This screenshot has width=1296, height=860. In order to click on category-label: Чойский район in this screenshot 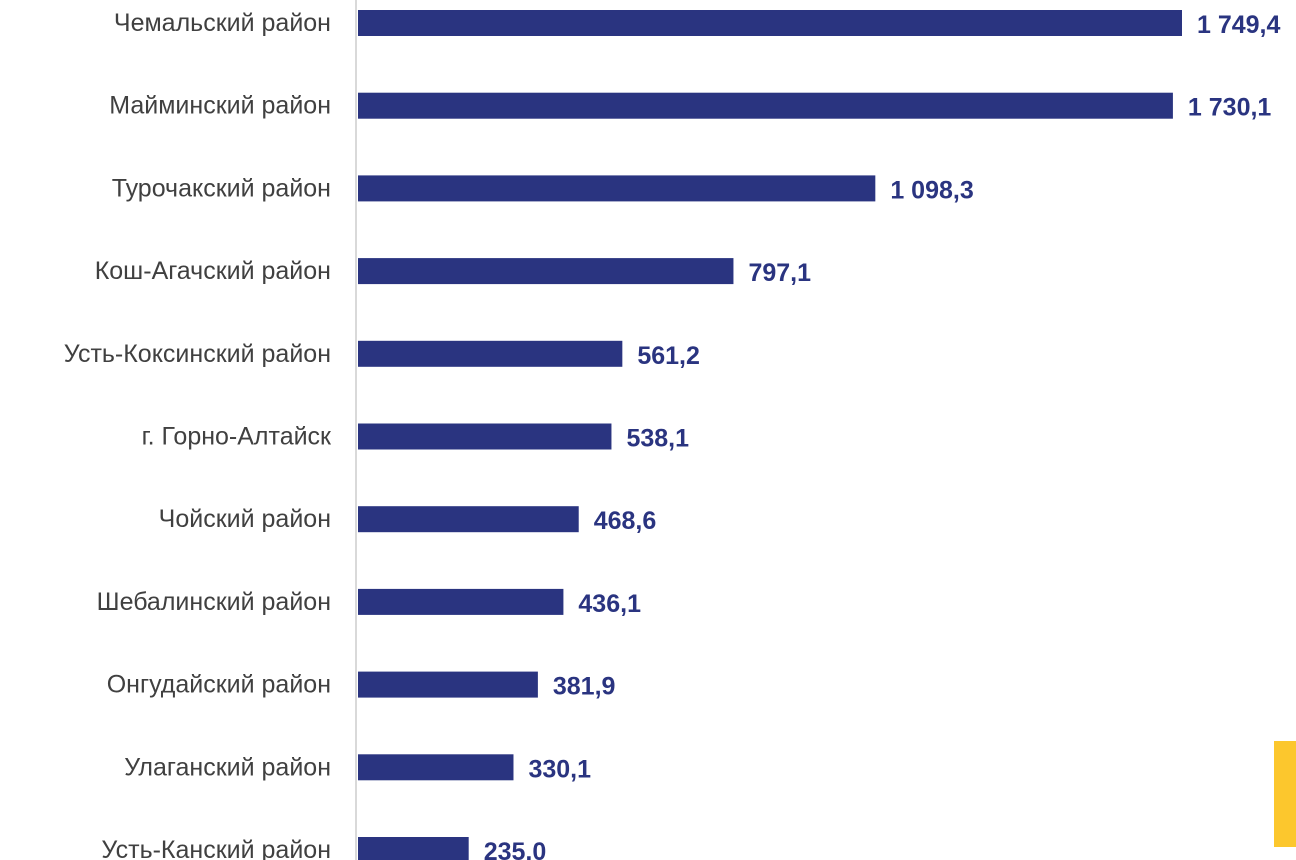, I will do `click(245, 519)`.